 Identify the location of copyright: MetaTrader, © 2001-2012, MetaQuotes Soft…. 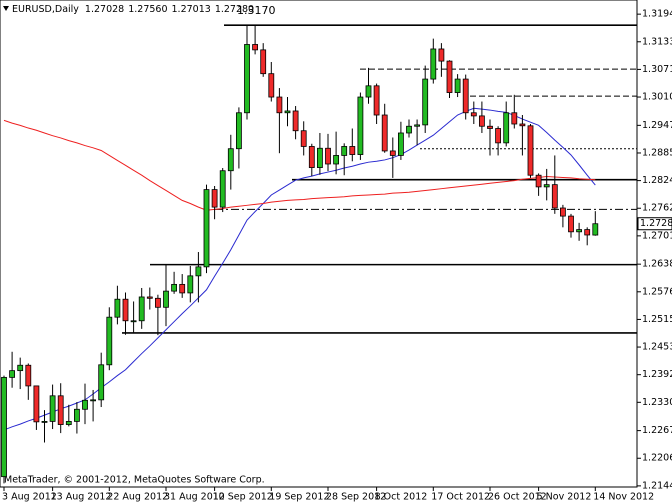
(134, 480).